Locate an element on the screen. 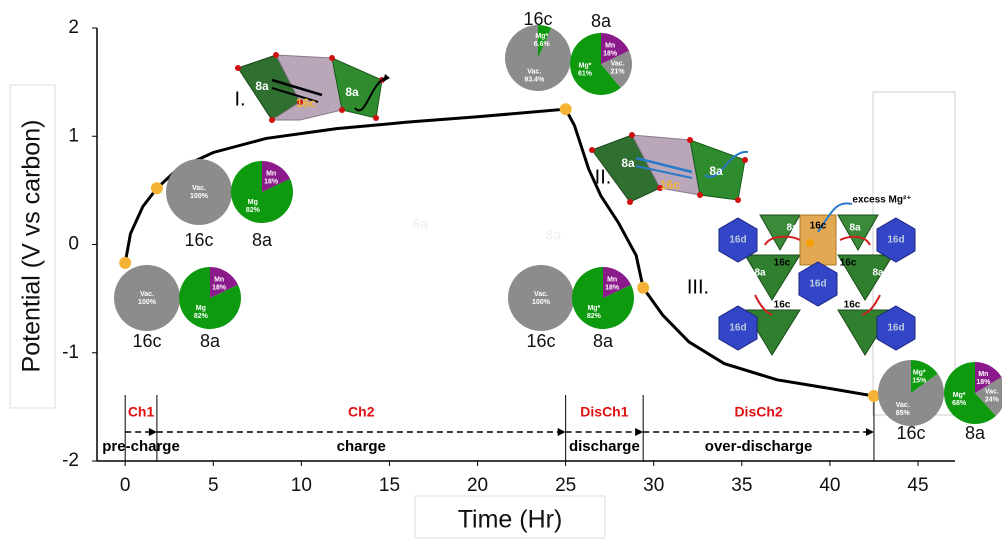 Image resolution: width=1002 pixels, height=539 pixels. y-tick-label: 1 is located at coordinates (73, 135).